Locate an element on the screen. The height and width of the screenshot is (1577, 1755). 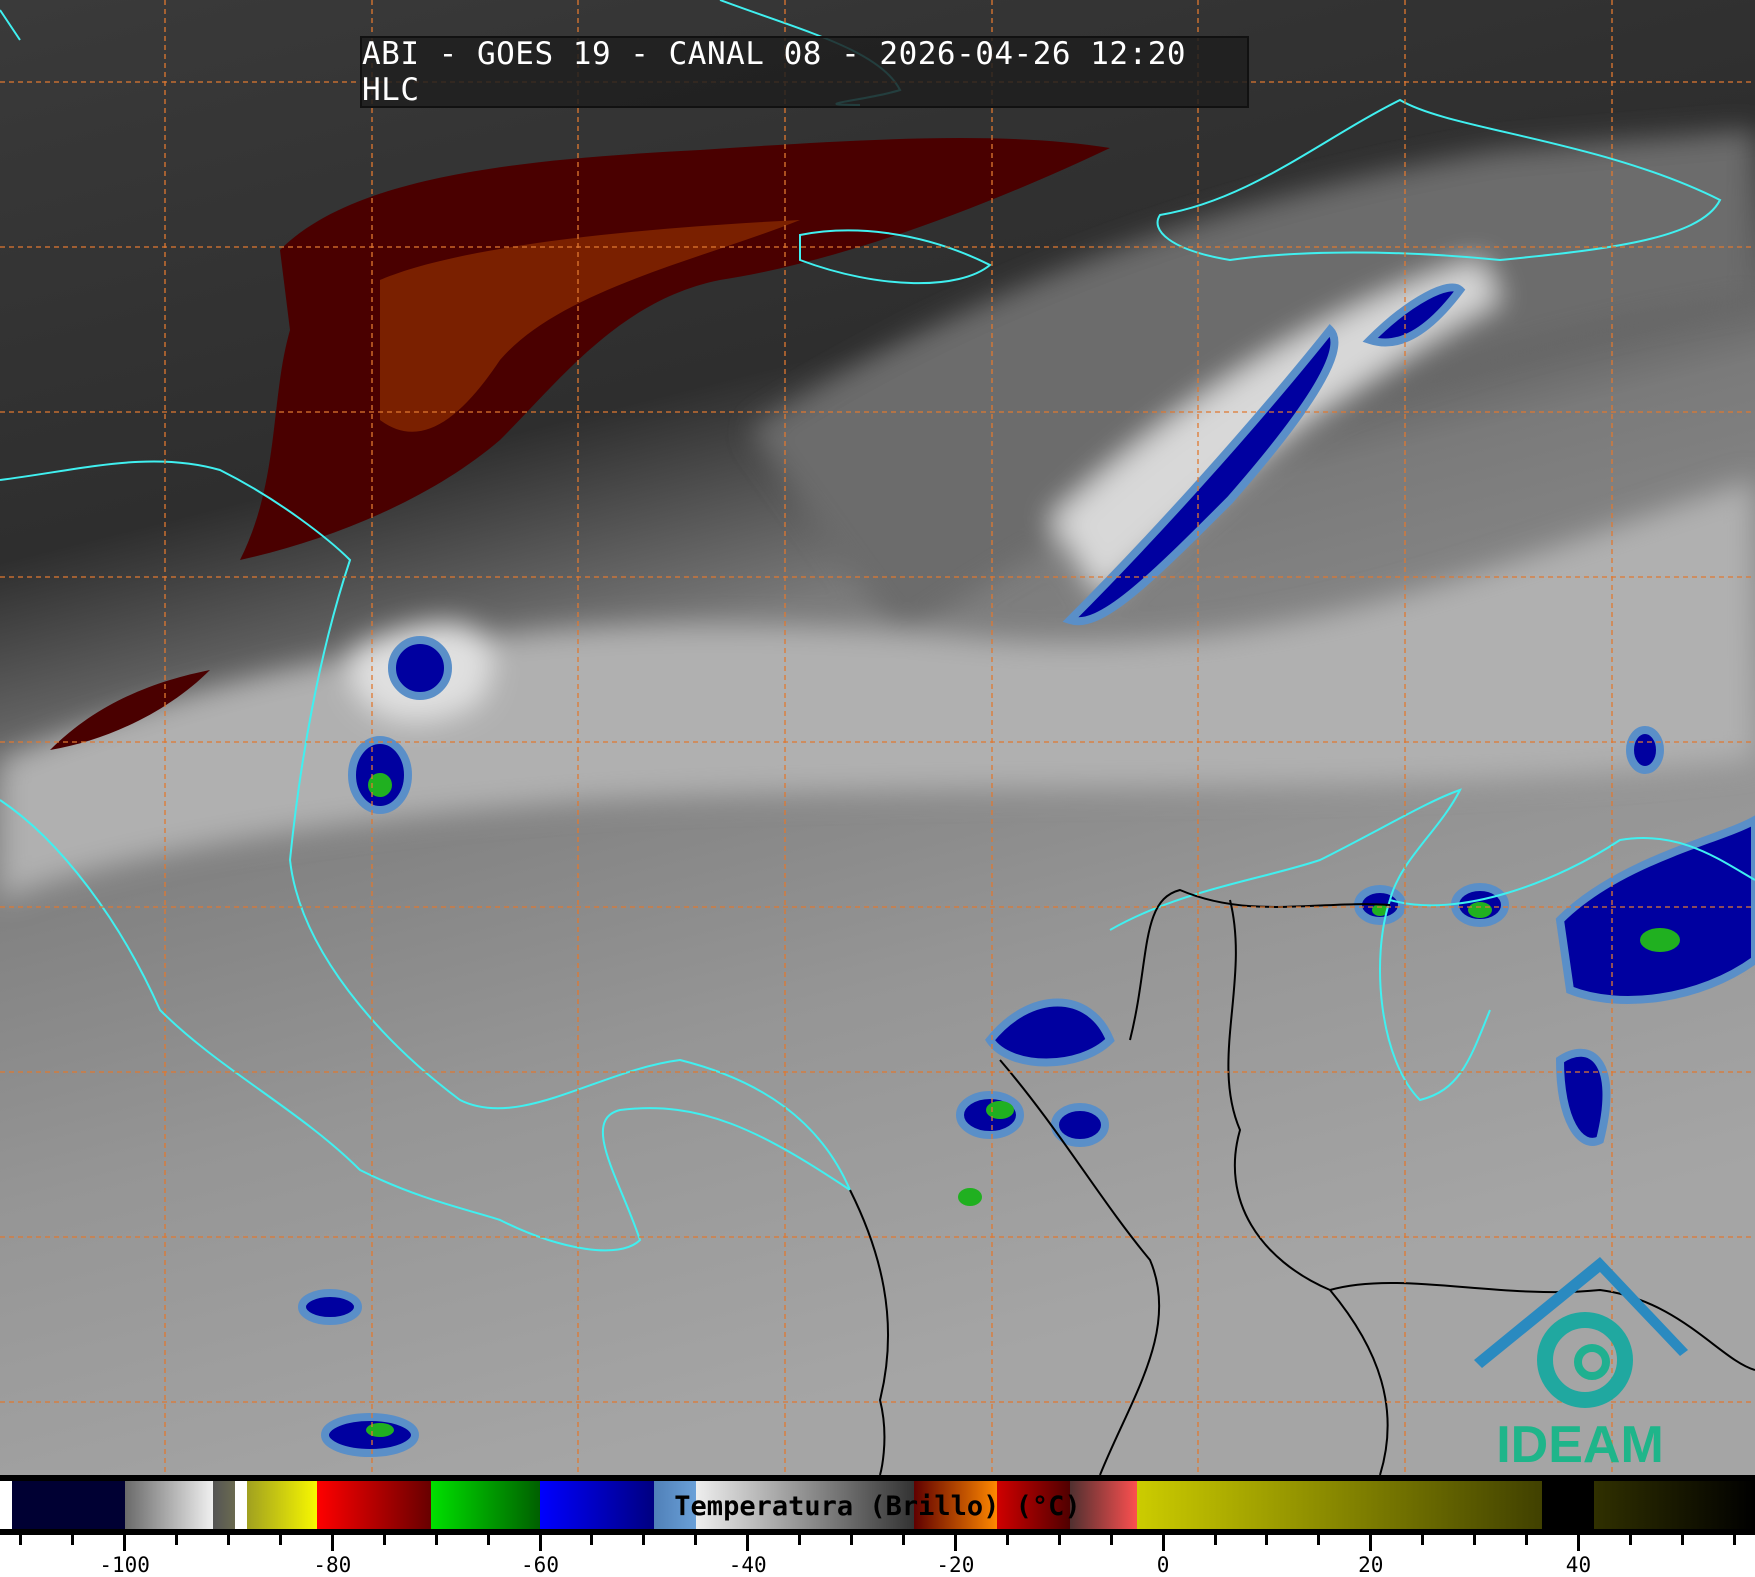
tick-label: -100 is located at coordinates (124, 1565).